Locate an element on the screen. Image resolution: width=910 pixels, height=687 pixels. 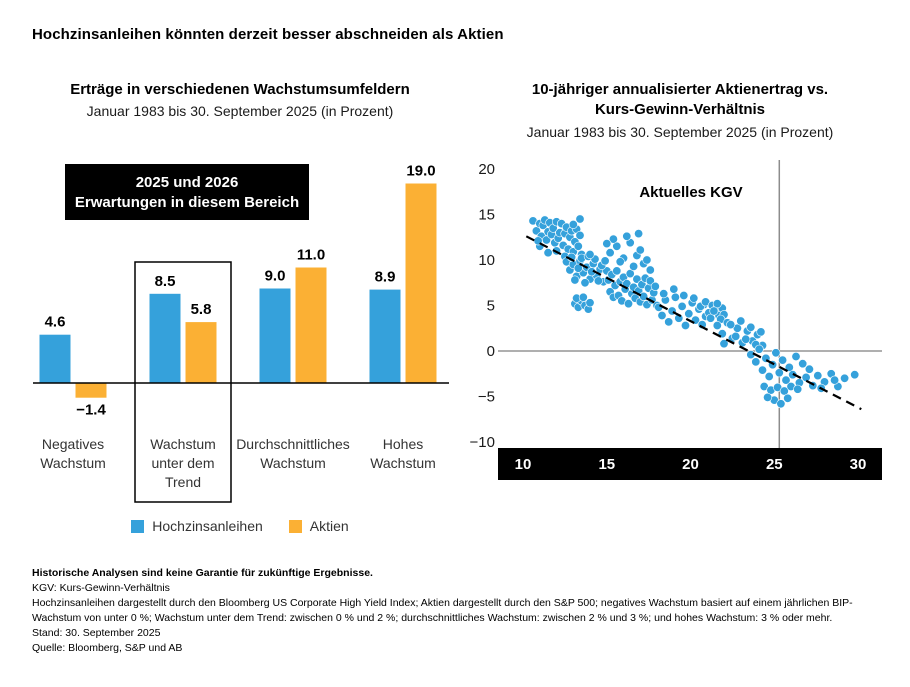
scatter-chart-title-line2: Kurs-Gewinn-Verhältnis is located at coordinates (680, 110).